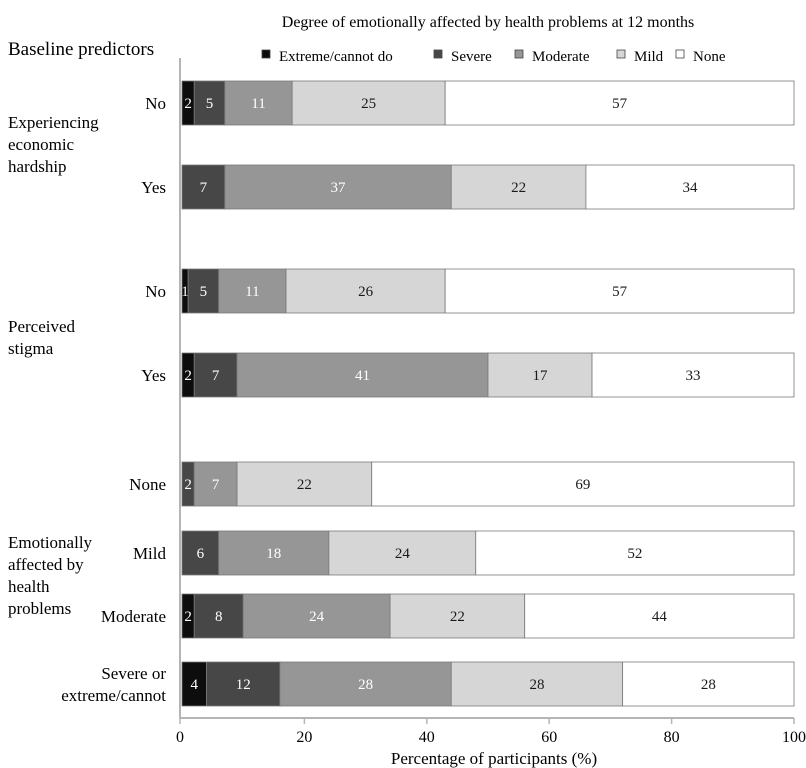 The image size is (806, 768). Describe the element at coordinates (680, 54) in the screenshot. I see `legend-swatch-none` at that location.